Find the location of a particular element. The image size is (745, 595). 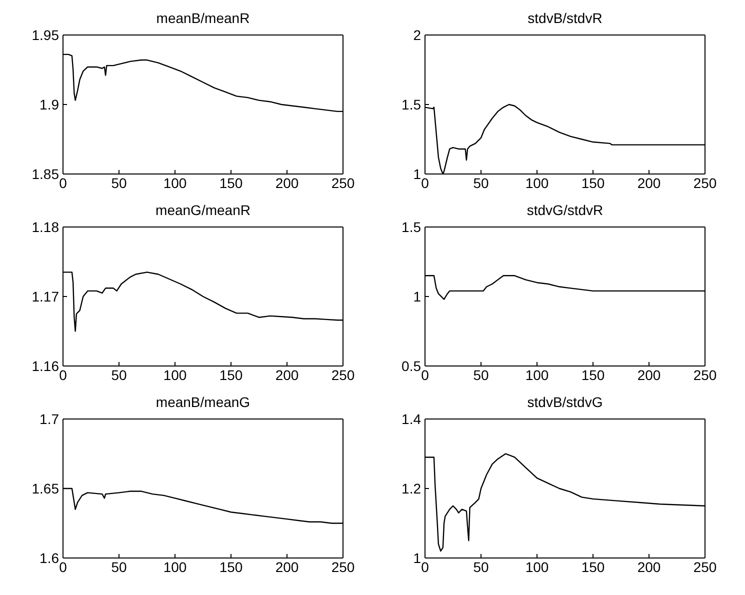

chart-title: stdvG/stdvR is located at coordinates (565, 210).